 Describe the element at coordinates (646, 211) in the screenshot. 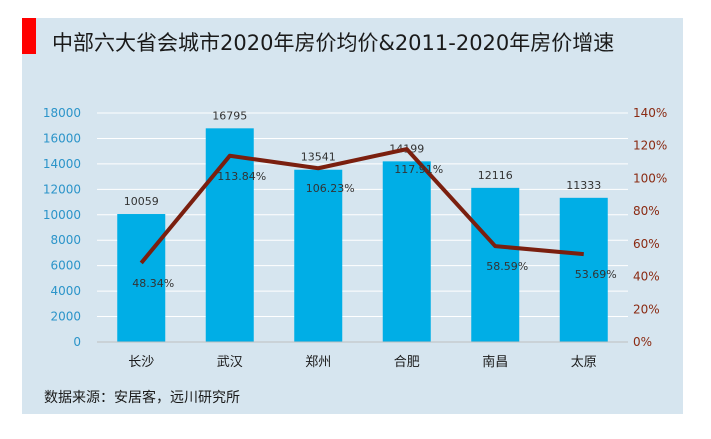

I see `right-axis-tick-label: 80%` at that location.